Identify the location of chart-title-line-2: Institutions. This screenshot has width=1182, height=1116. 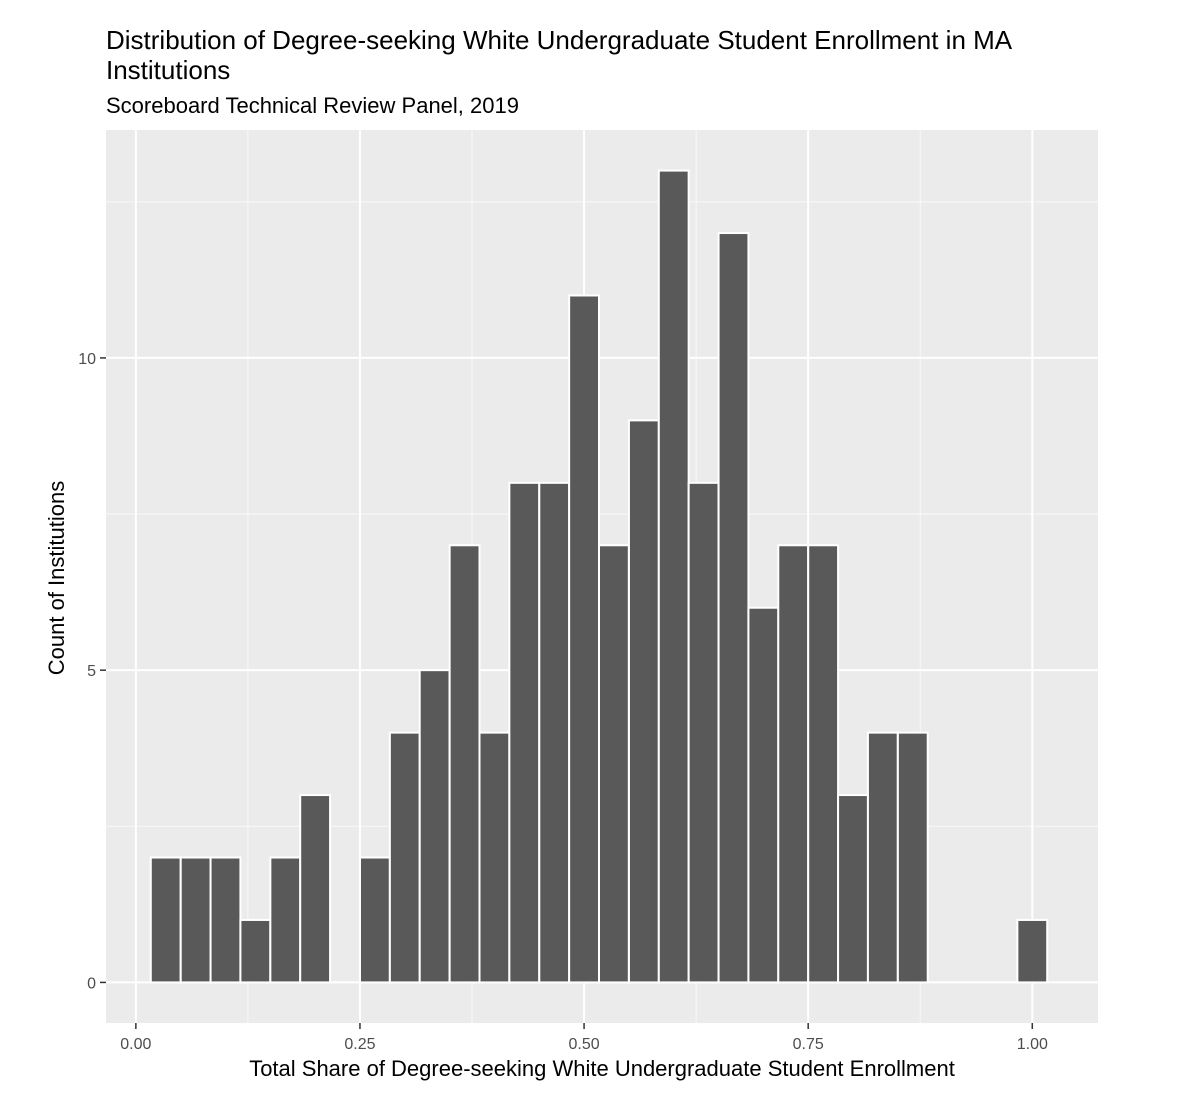
(168, 70).